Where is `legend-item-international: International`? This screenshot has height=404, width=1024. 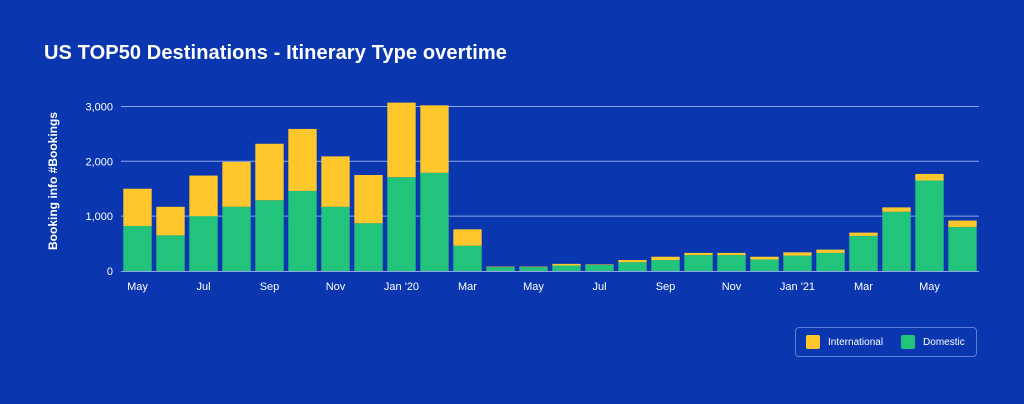 legend-item-international: International is located at coordinates (844, 342).